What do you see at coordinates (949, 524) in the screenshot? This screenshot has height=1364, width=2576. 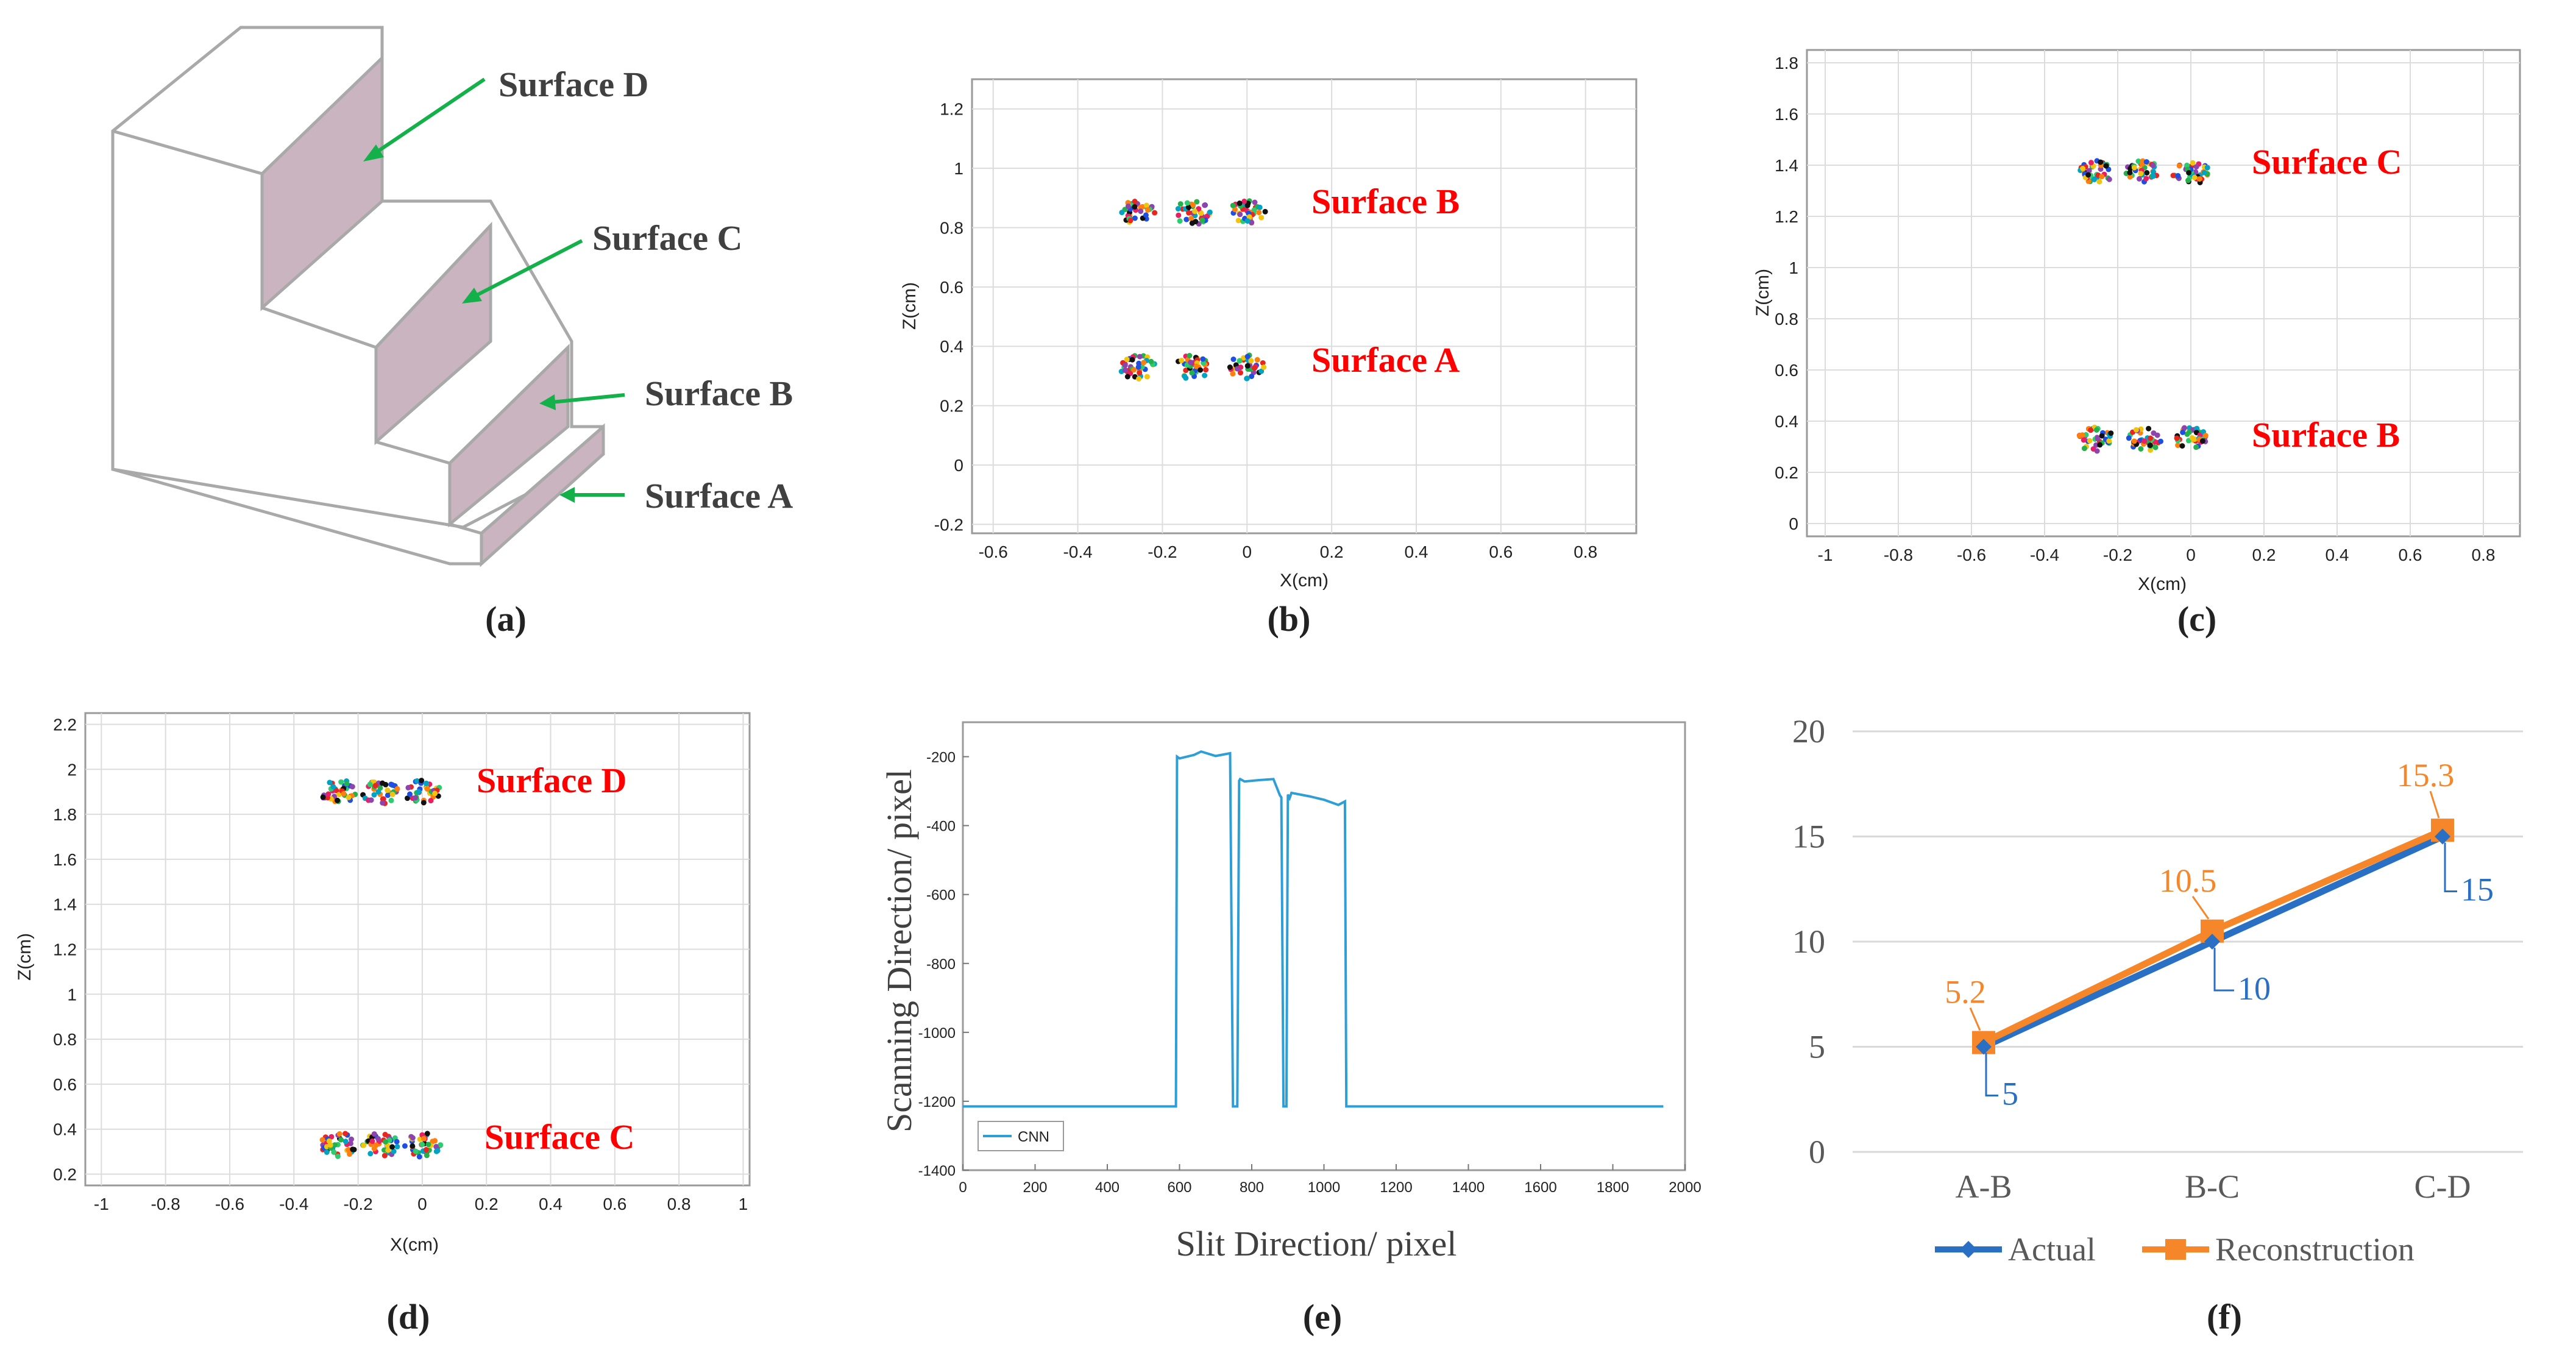 I see `y-tick-label: -0.2` at bounding box center [949, 524].